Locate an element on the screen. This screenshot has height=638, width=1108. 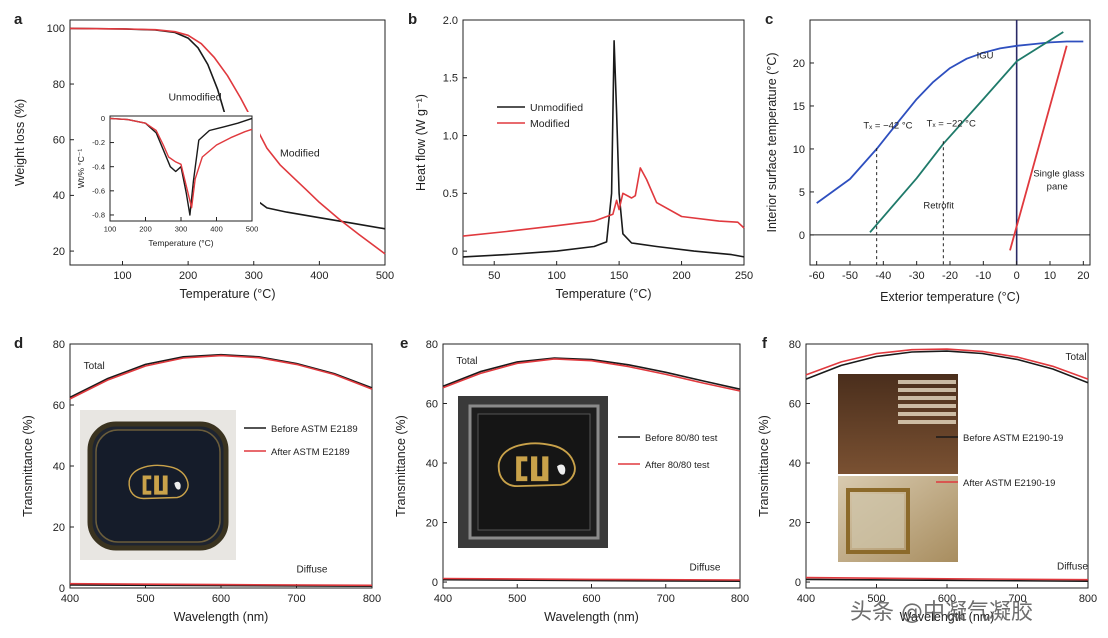
legend-label: Unmodified is located at coordinates (556, 108).